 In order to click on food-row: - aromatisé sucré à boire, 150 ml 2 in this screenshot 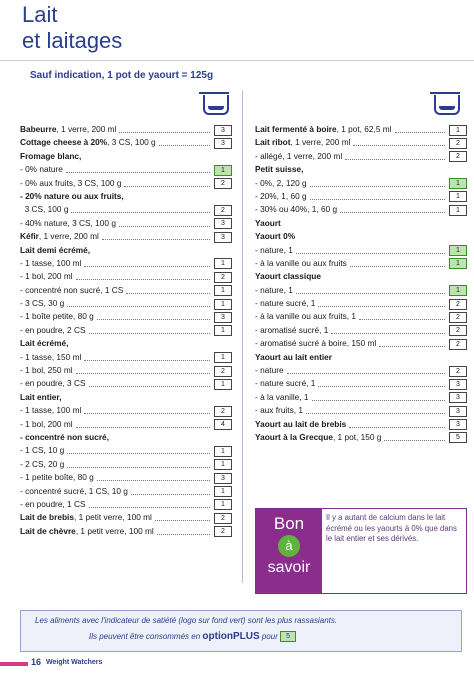, I will do `click(361, 343)`.